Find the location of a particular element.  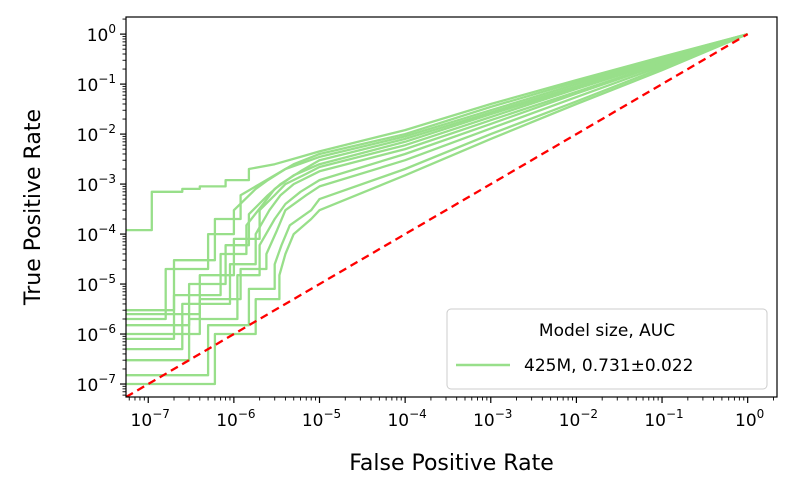

x-tick-label: 10⁻⁵ is located at coordinates (321, 419).